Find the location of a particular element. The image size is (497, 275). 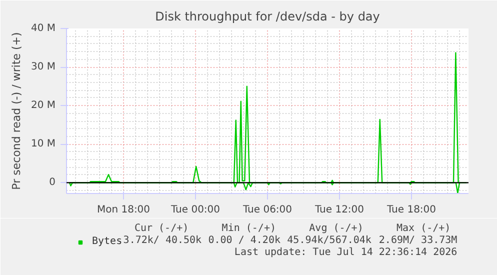

text: 2.69M/ 33.73M is located at coordinates (418, 240).